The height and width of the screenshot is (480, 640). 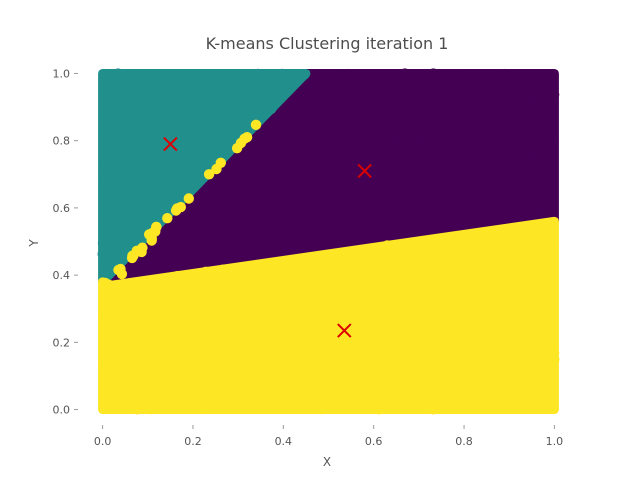 I want to click on y-tick-label: 0.0, so click(x=62, y=410).